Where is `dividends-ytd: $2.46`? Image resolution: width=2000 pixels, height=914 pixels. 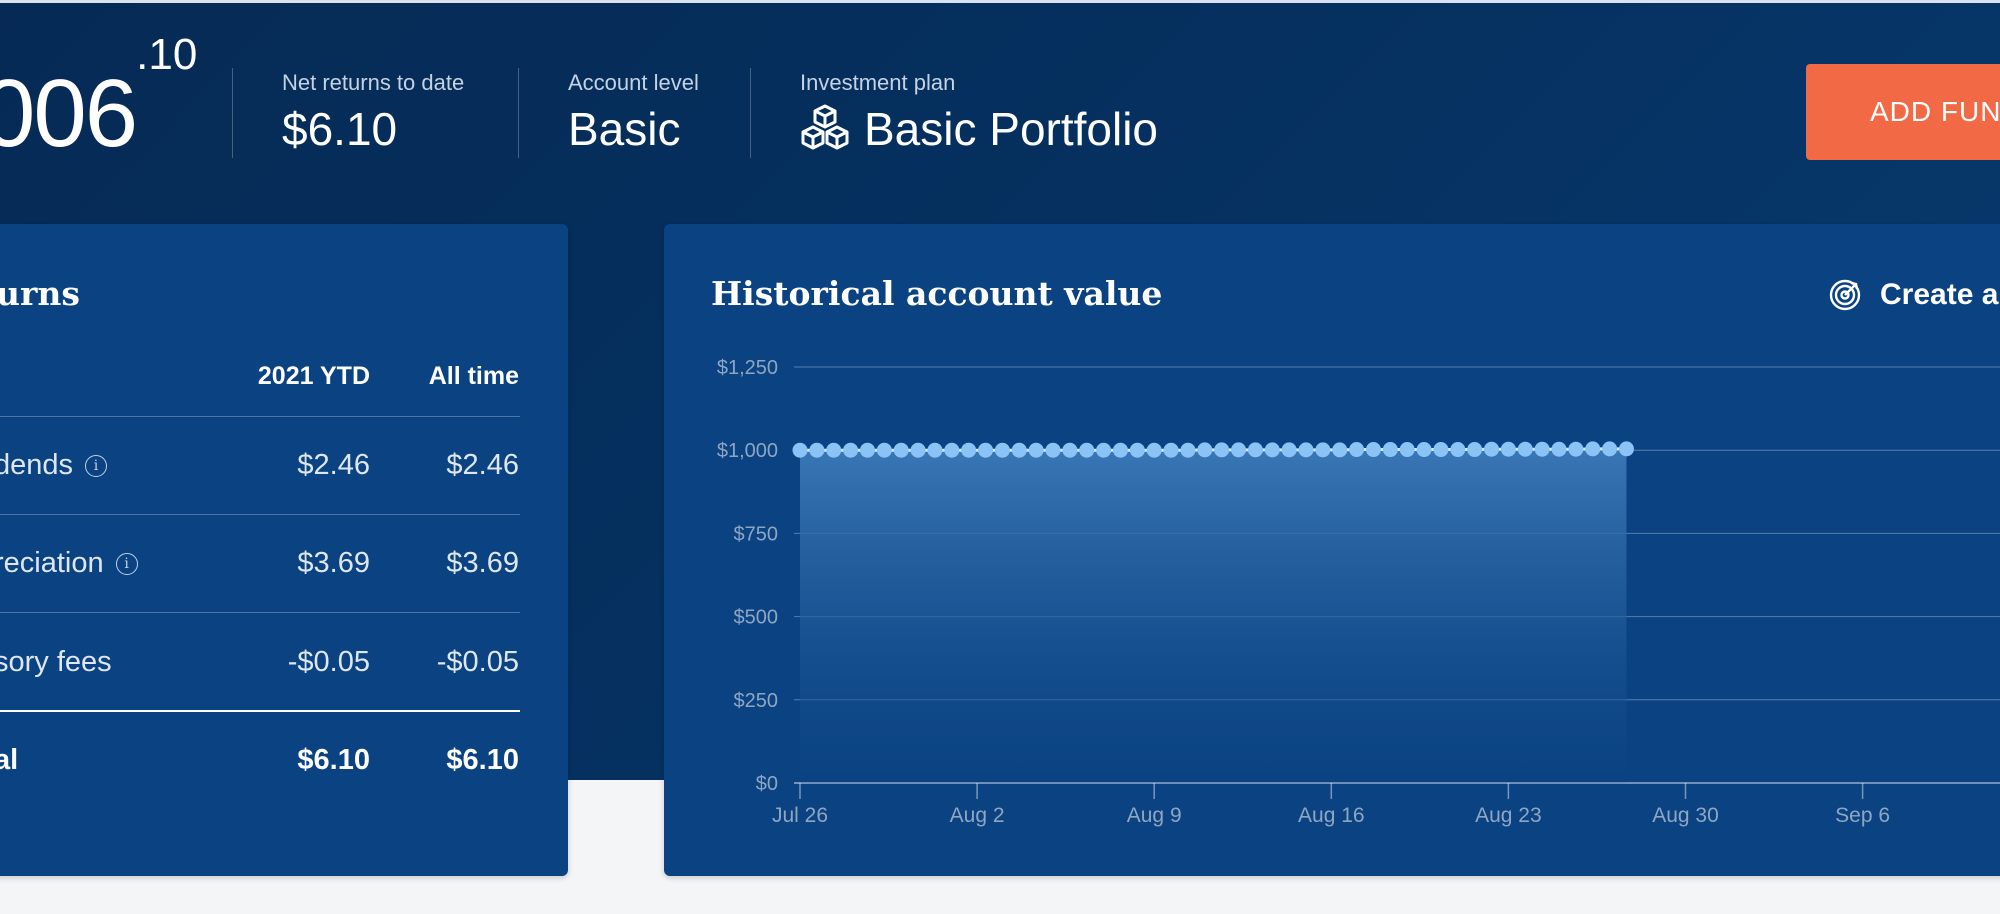 dividends-ytd: $2.46 is located at coordinates (333, 465).